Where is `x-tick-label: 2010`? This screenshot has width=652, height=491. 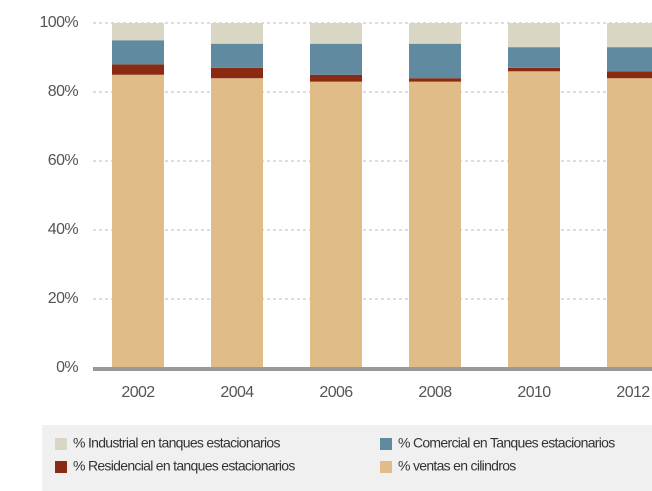
x-tick-label: 2010 is located at coordinates (534, 392).